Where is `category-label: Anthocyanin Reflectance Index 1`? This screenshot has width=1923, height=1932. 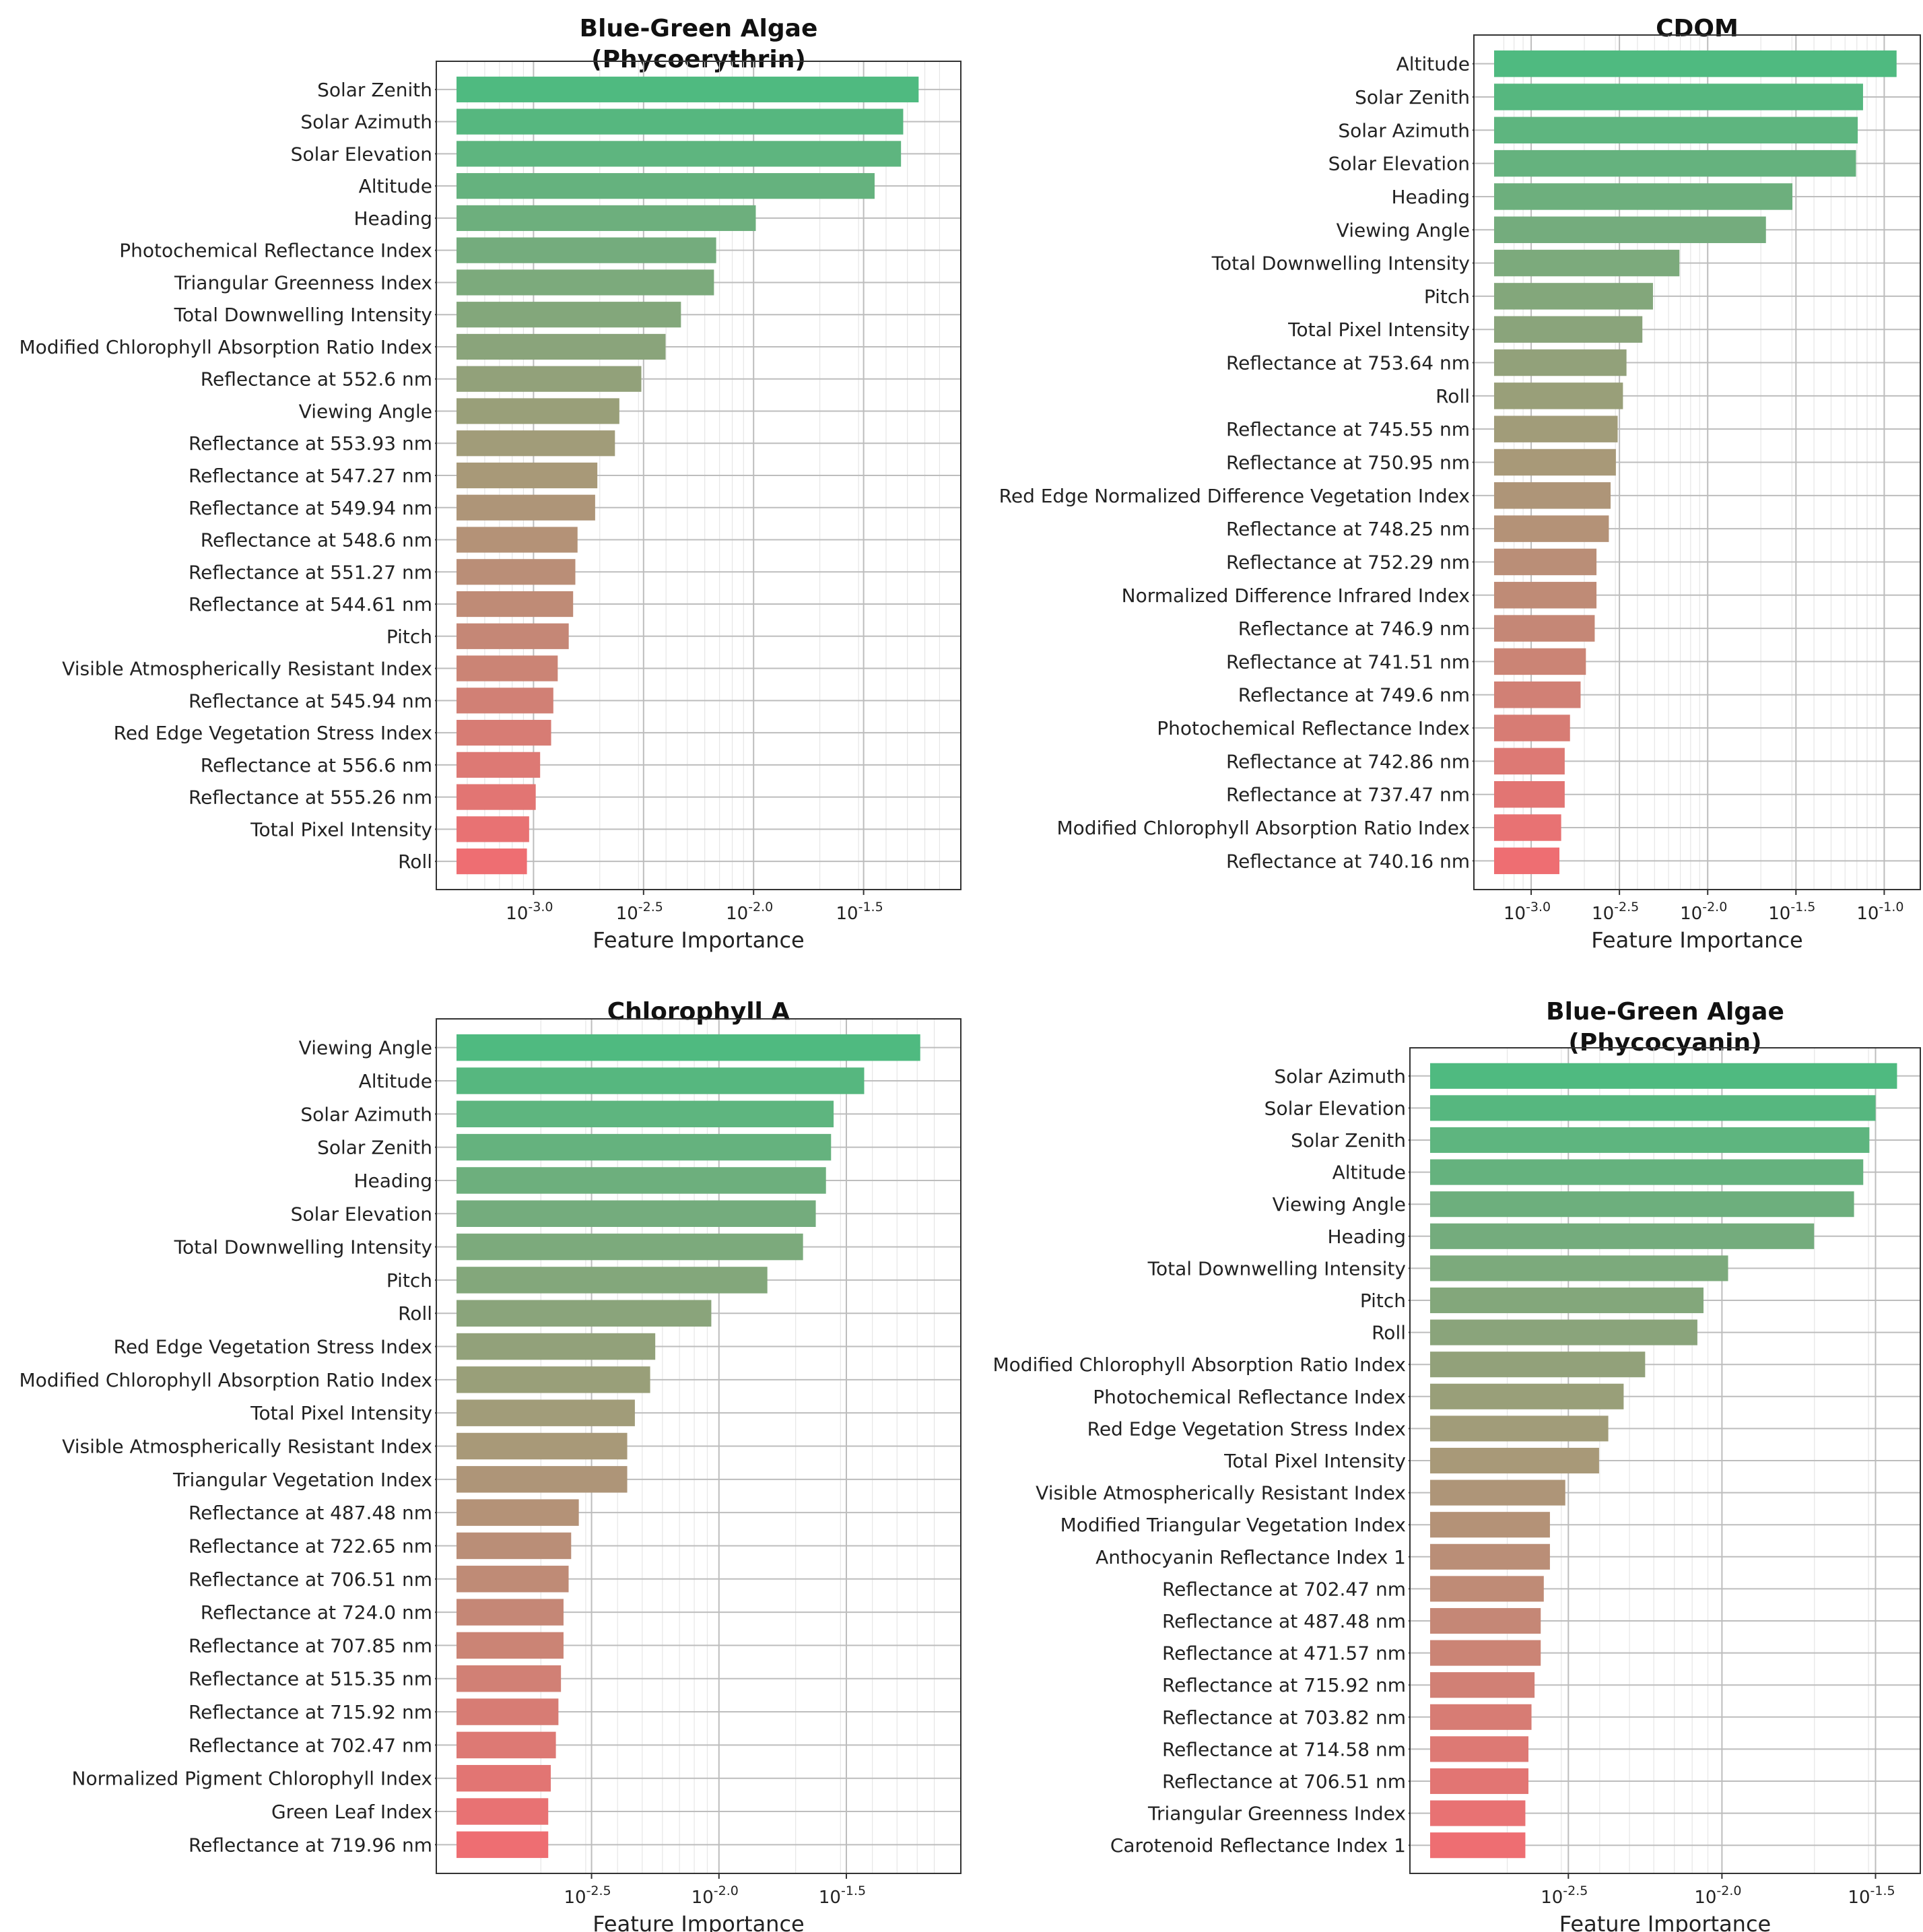
category-label: Anthocyanin Reflectance Index 1 is located at coordinates (1251, 1557).